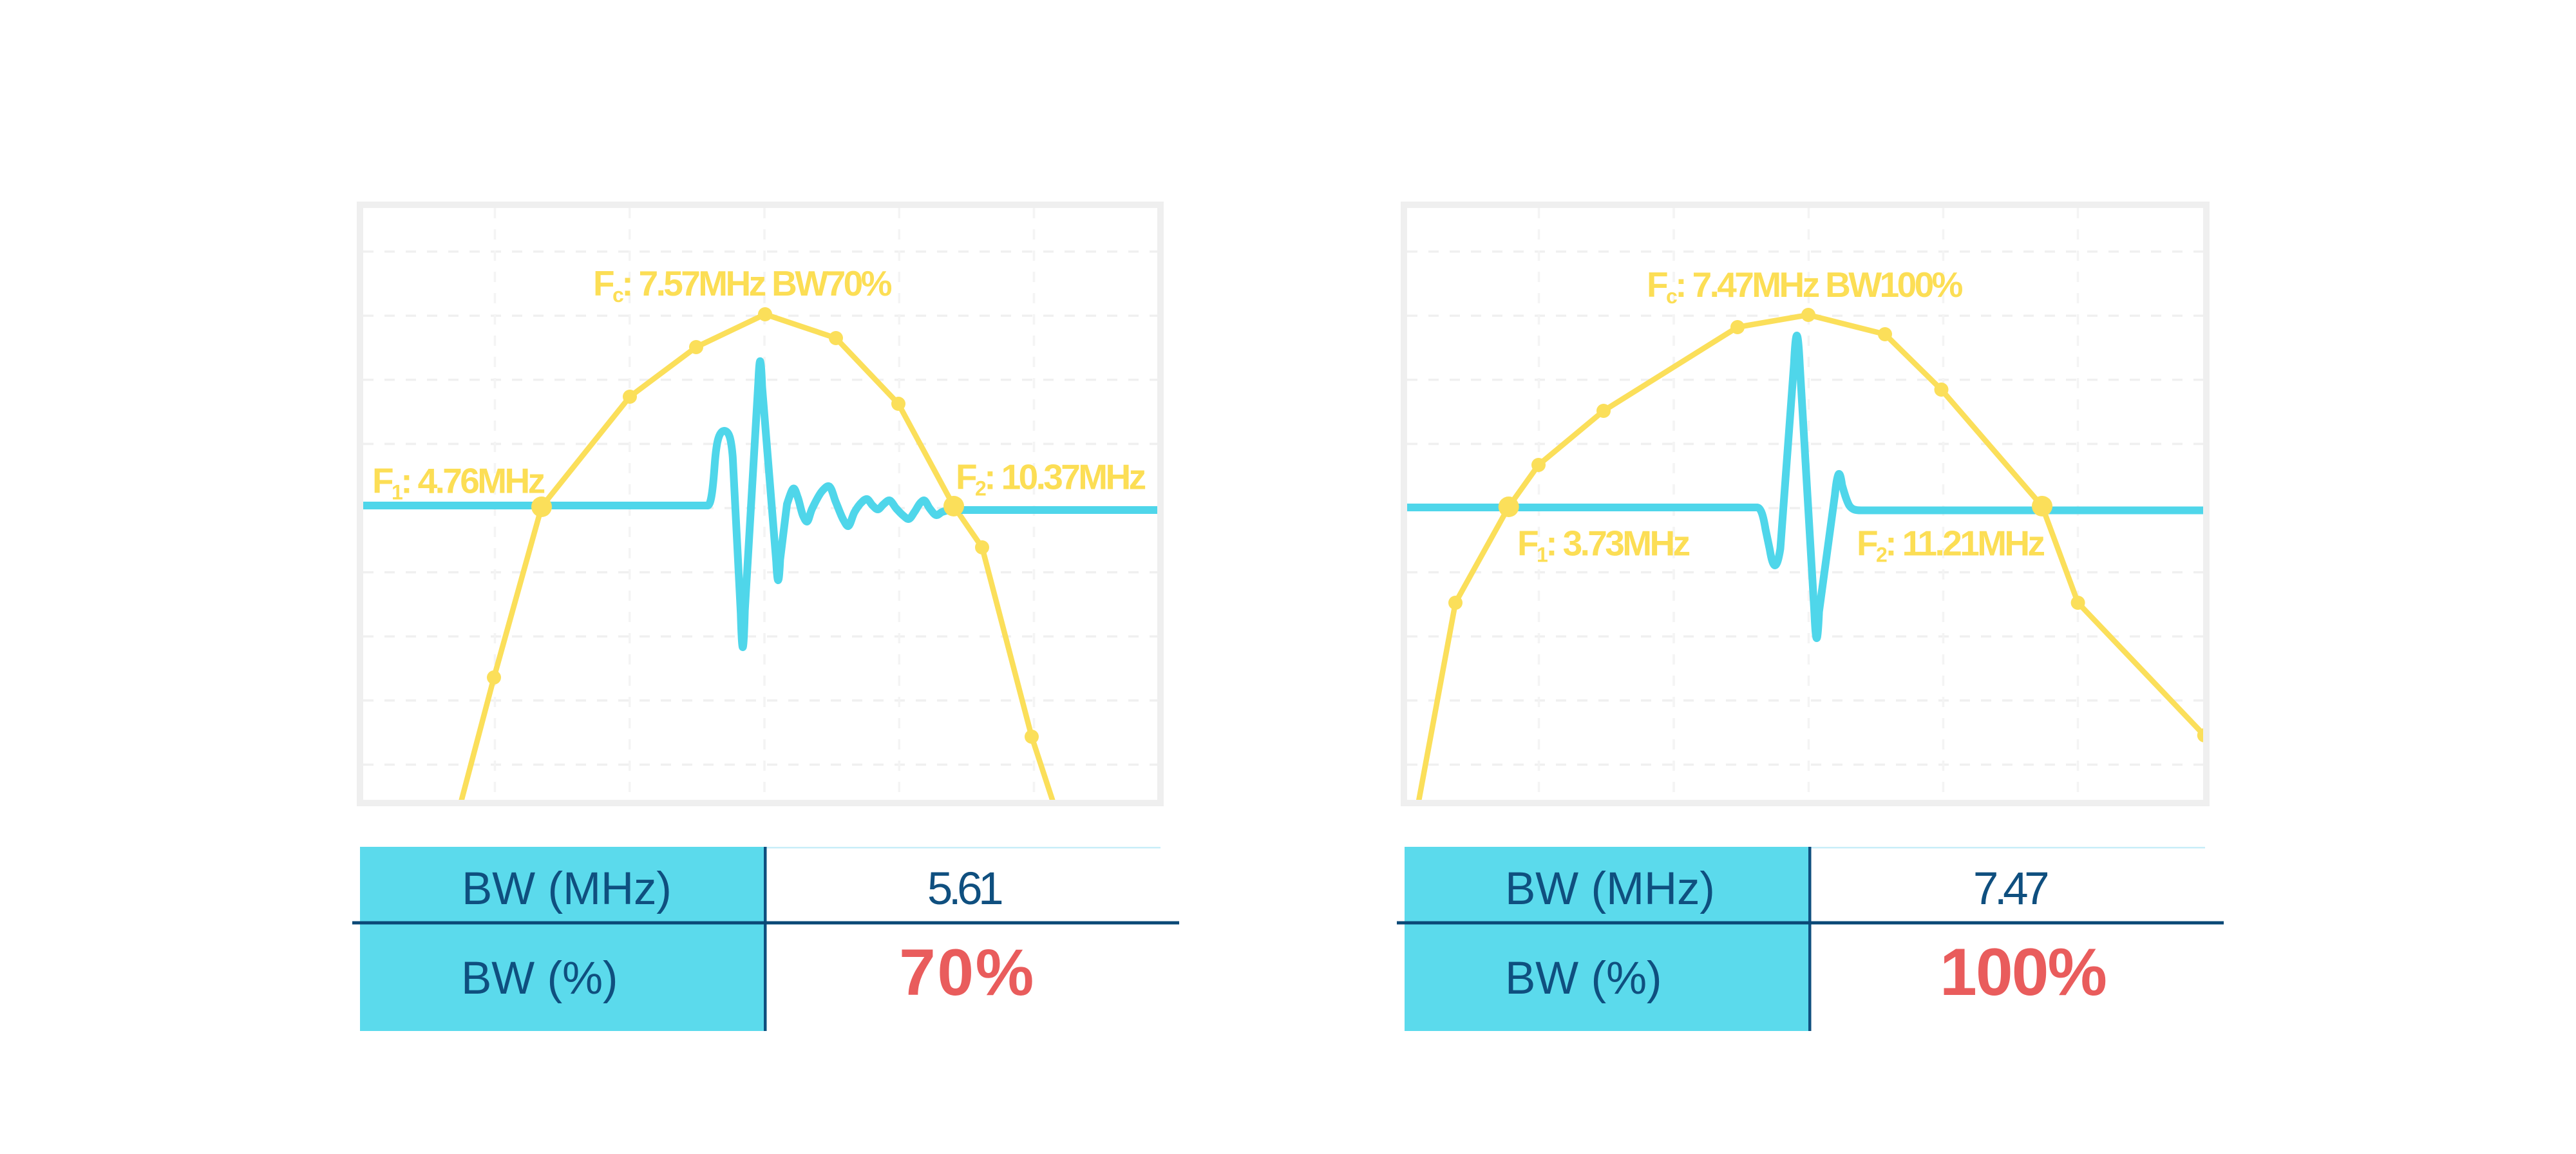 Image resolution: width=2576 pixels, height=1154 pixels. What do you see at coordinates (968, 972) in the screenshot?
I see `svg-text: 70%` at bounding box center [968, 972].